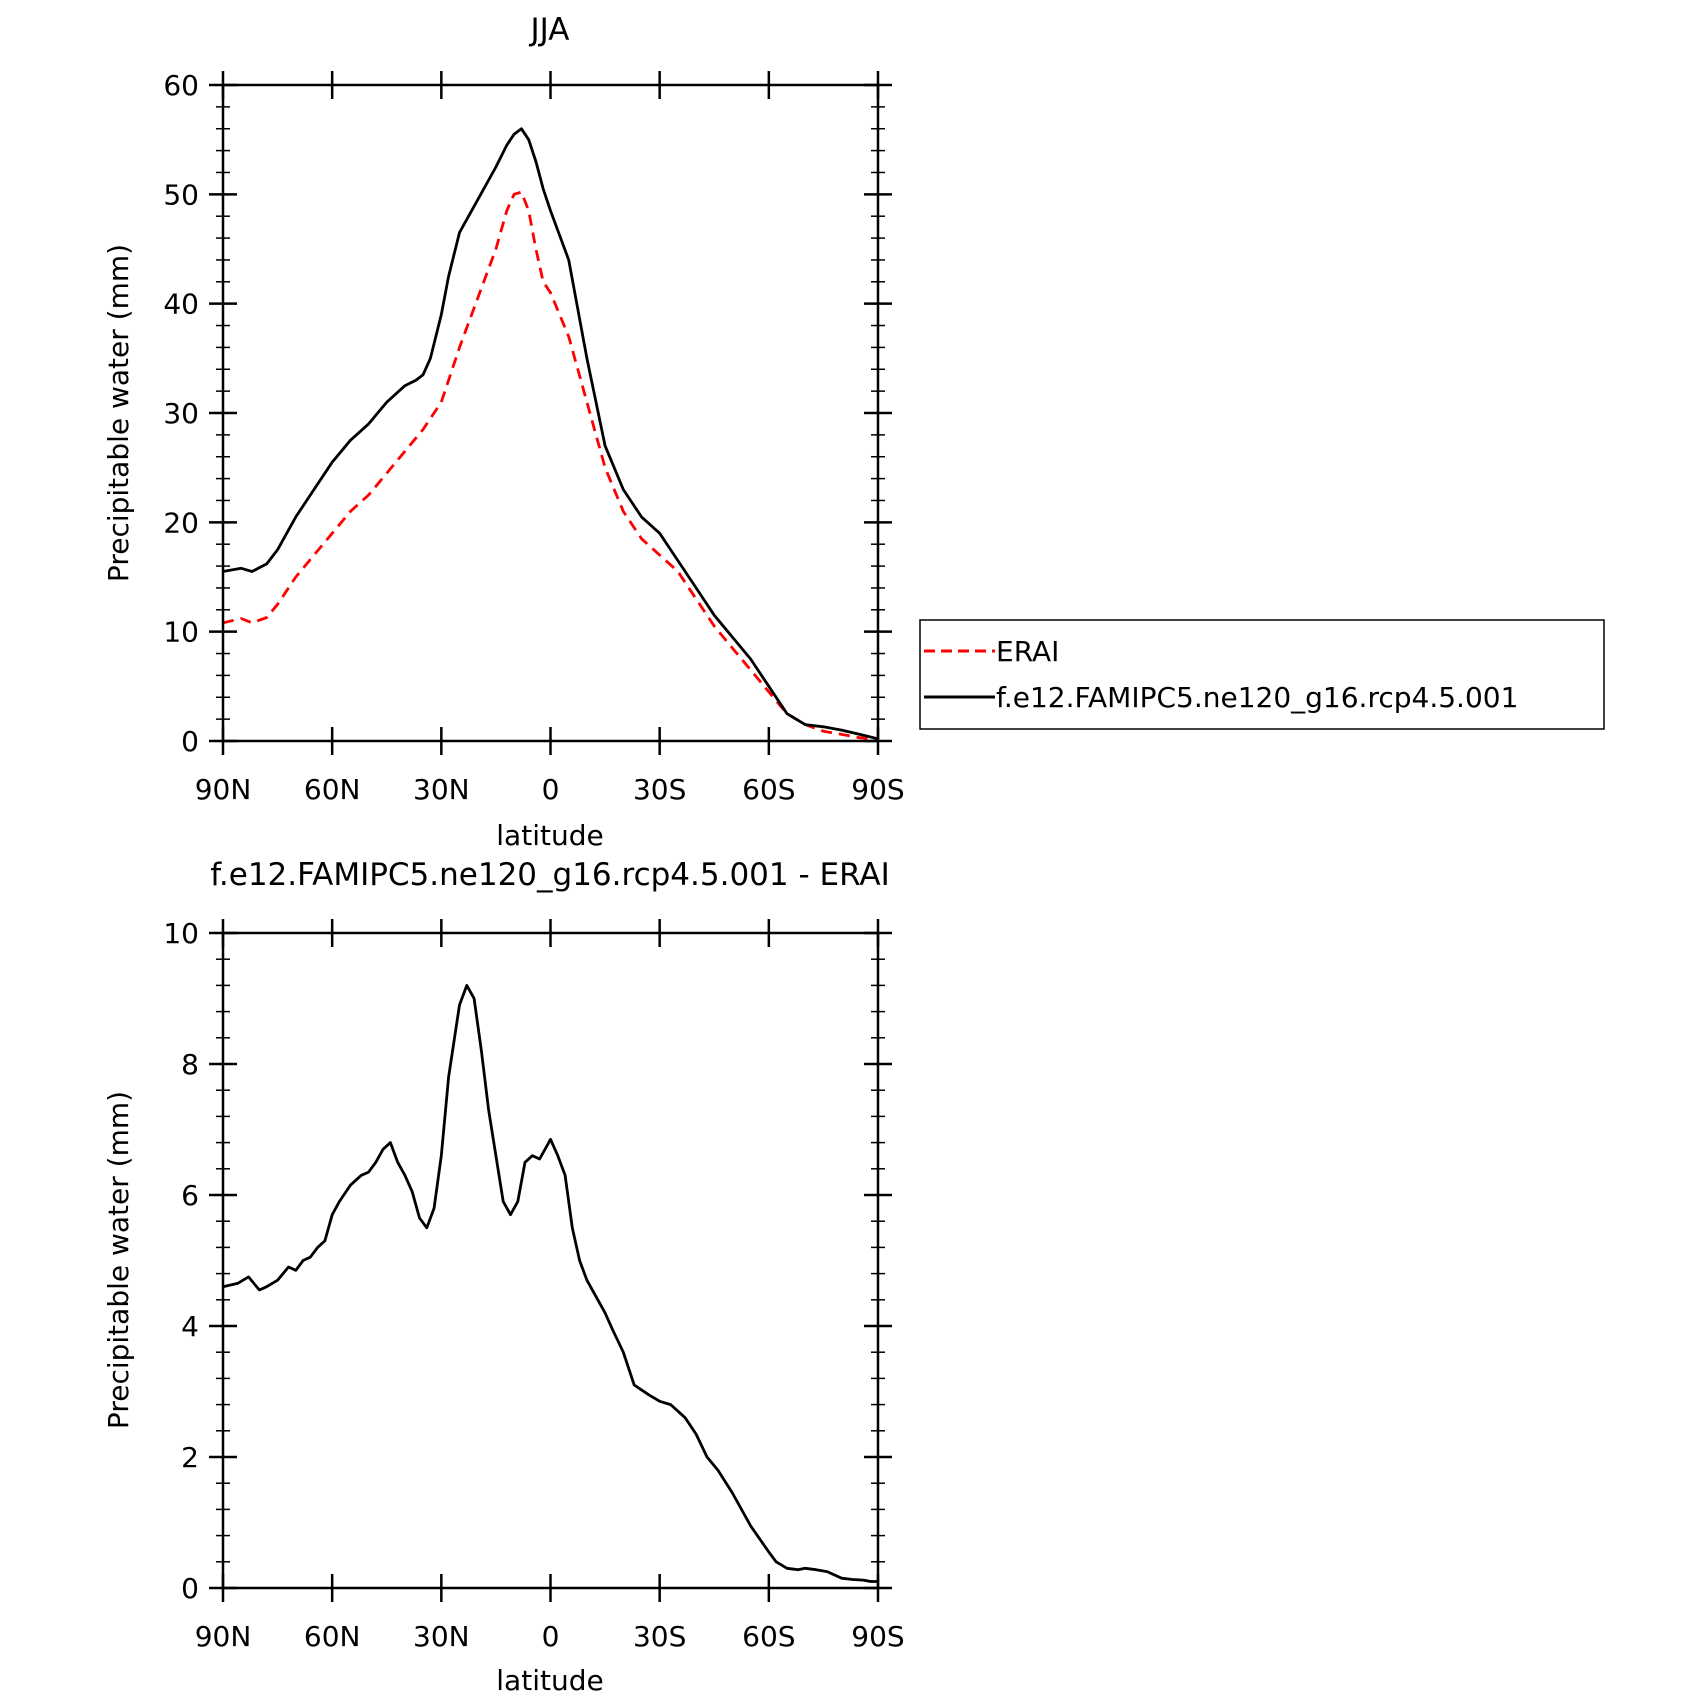 Image resolution: width=1691 pixels, height=1696 pixels. What do you see at coordinates (549, 30) in the screenshot?
I see `chart-title: JJA` at bounding box center [549, 30].